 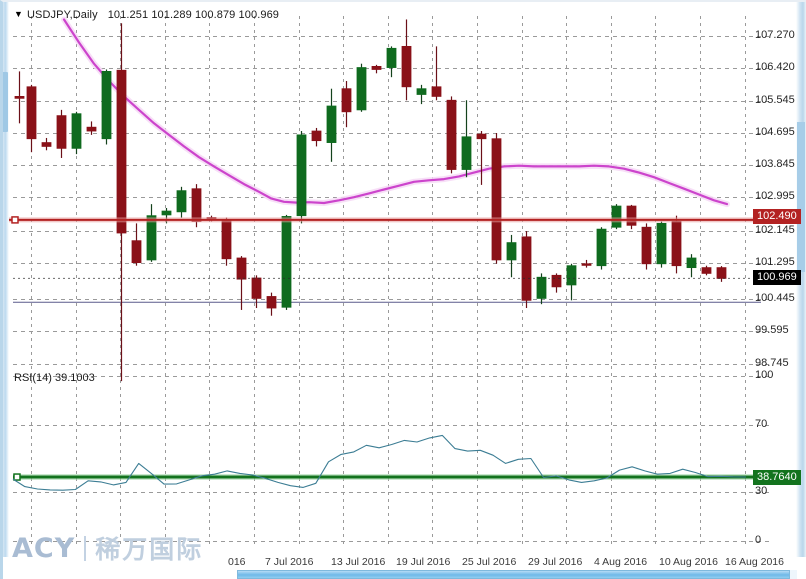 What do you see at coordinates (621, 562) in the screenshot?
I see `date-axis-label-6: 4 Aug 2016` at bounding box center [621, 562].